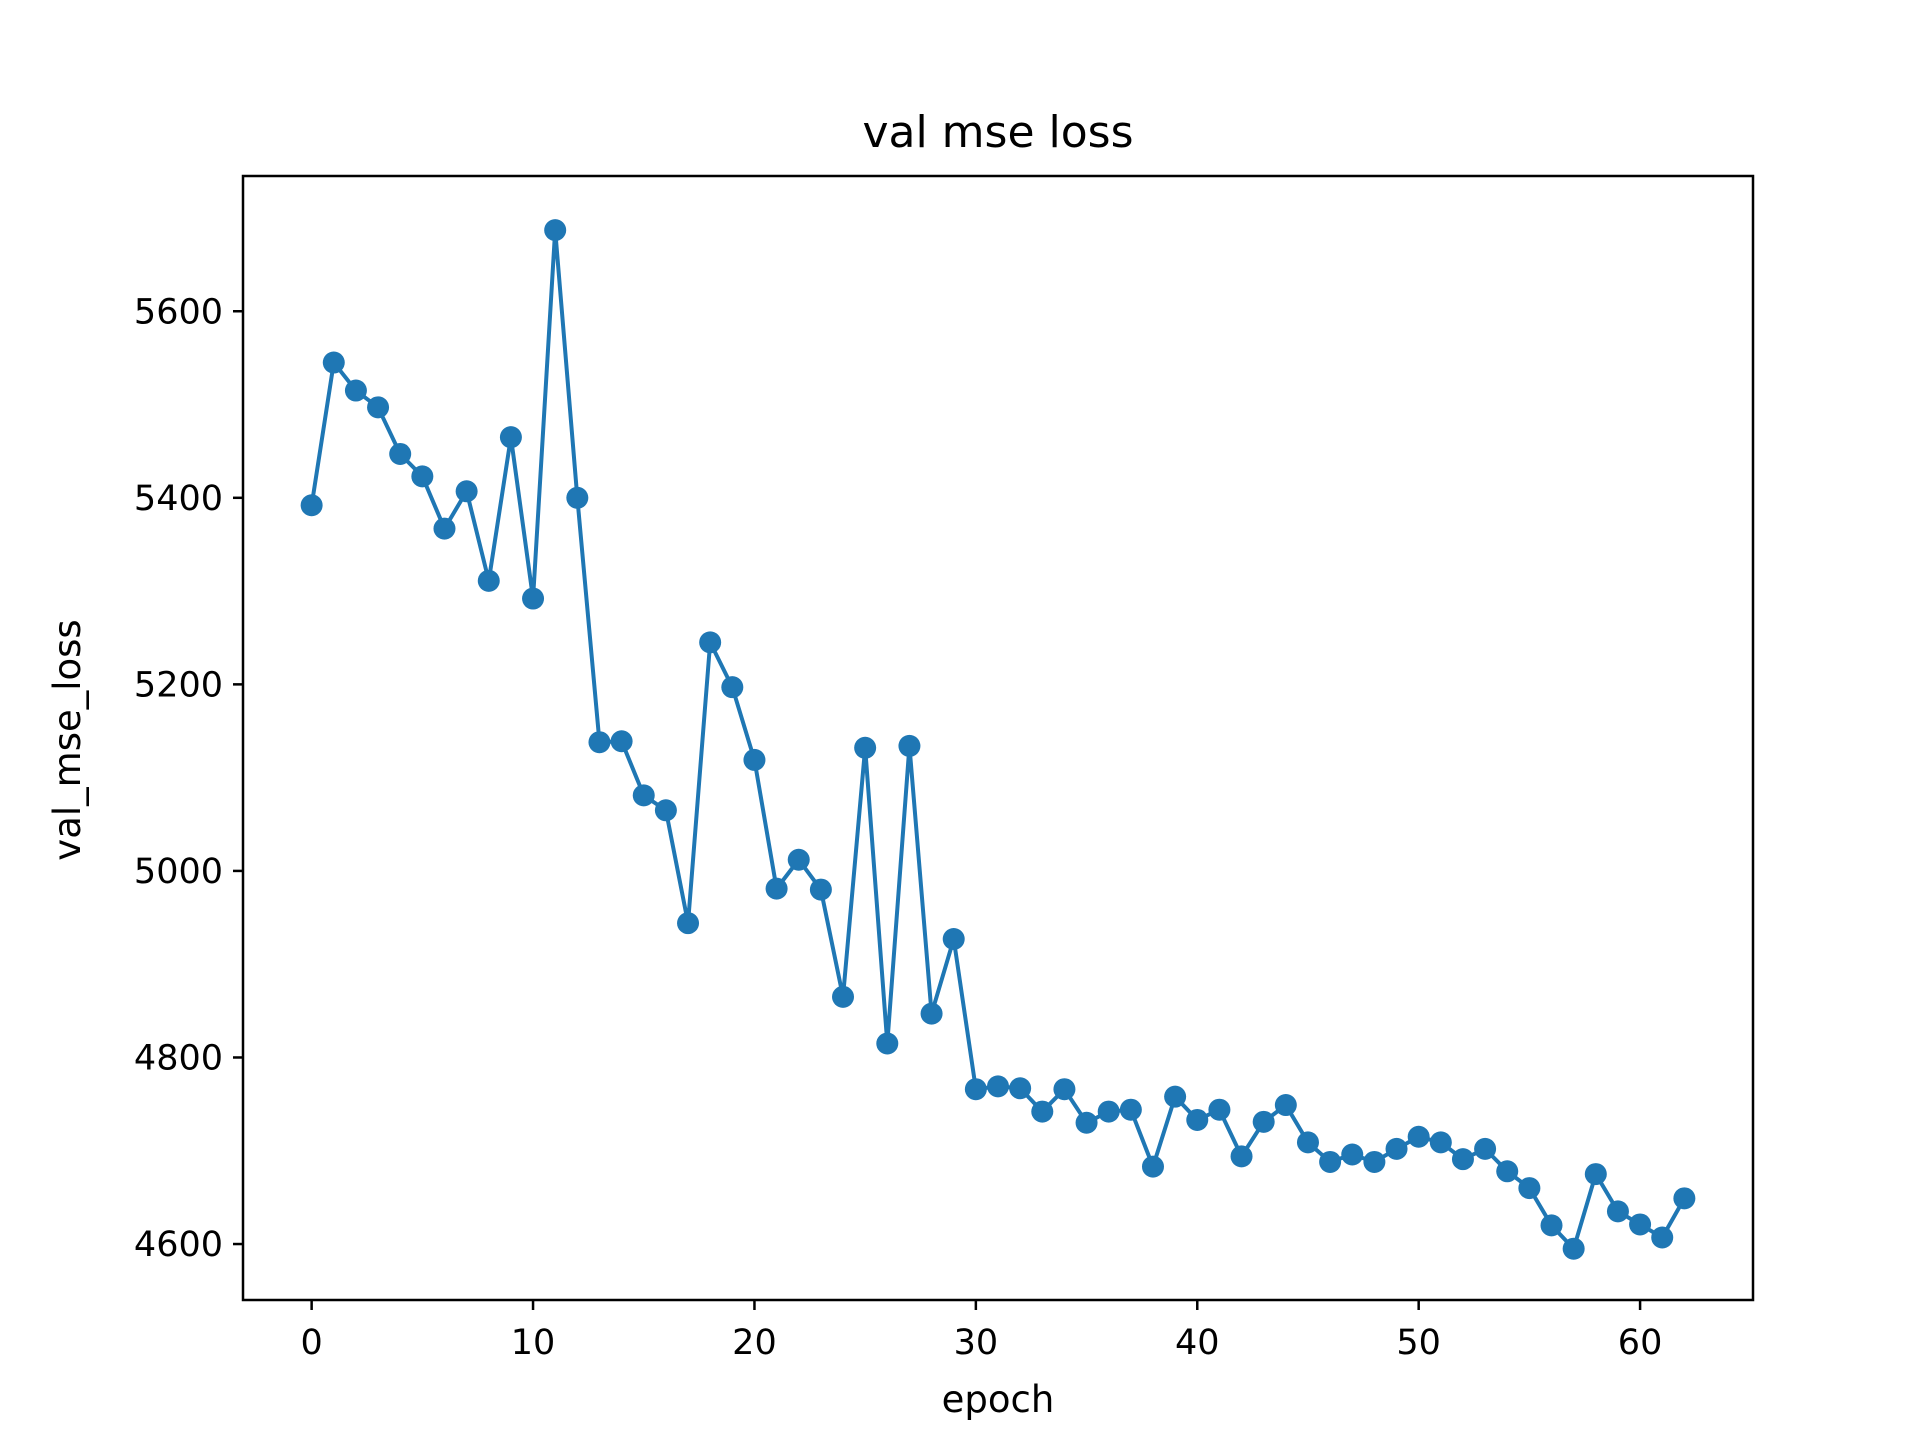 Image resolution: width=1920 pixels, height=1440 pixels. I want to click on x-tick-label: 60, so click(1640, 1343).